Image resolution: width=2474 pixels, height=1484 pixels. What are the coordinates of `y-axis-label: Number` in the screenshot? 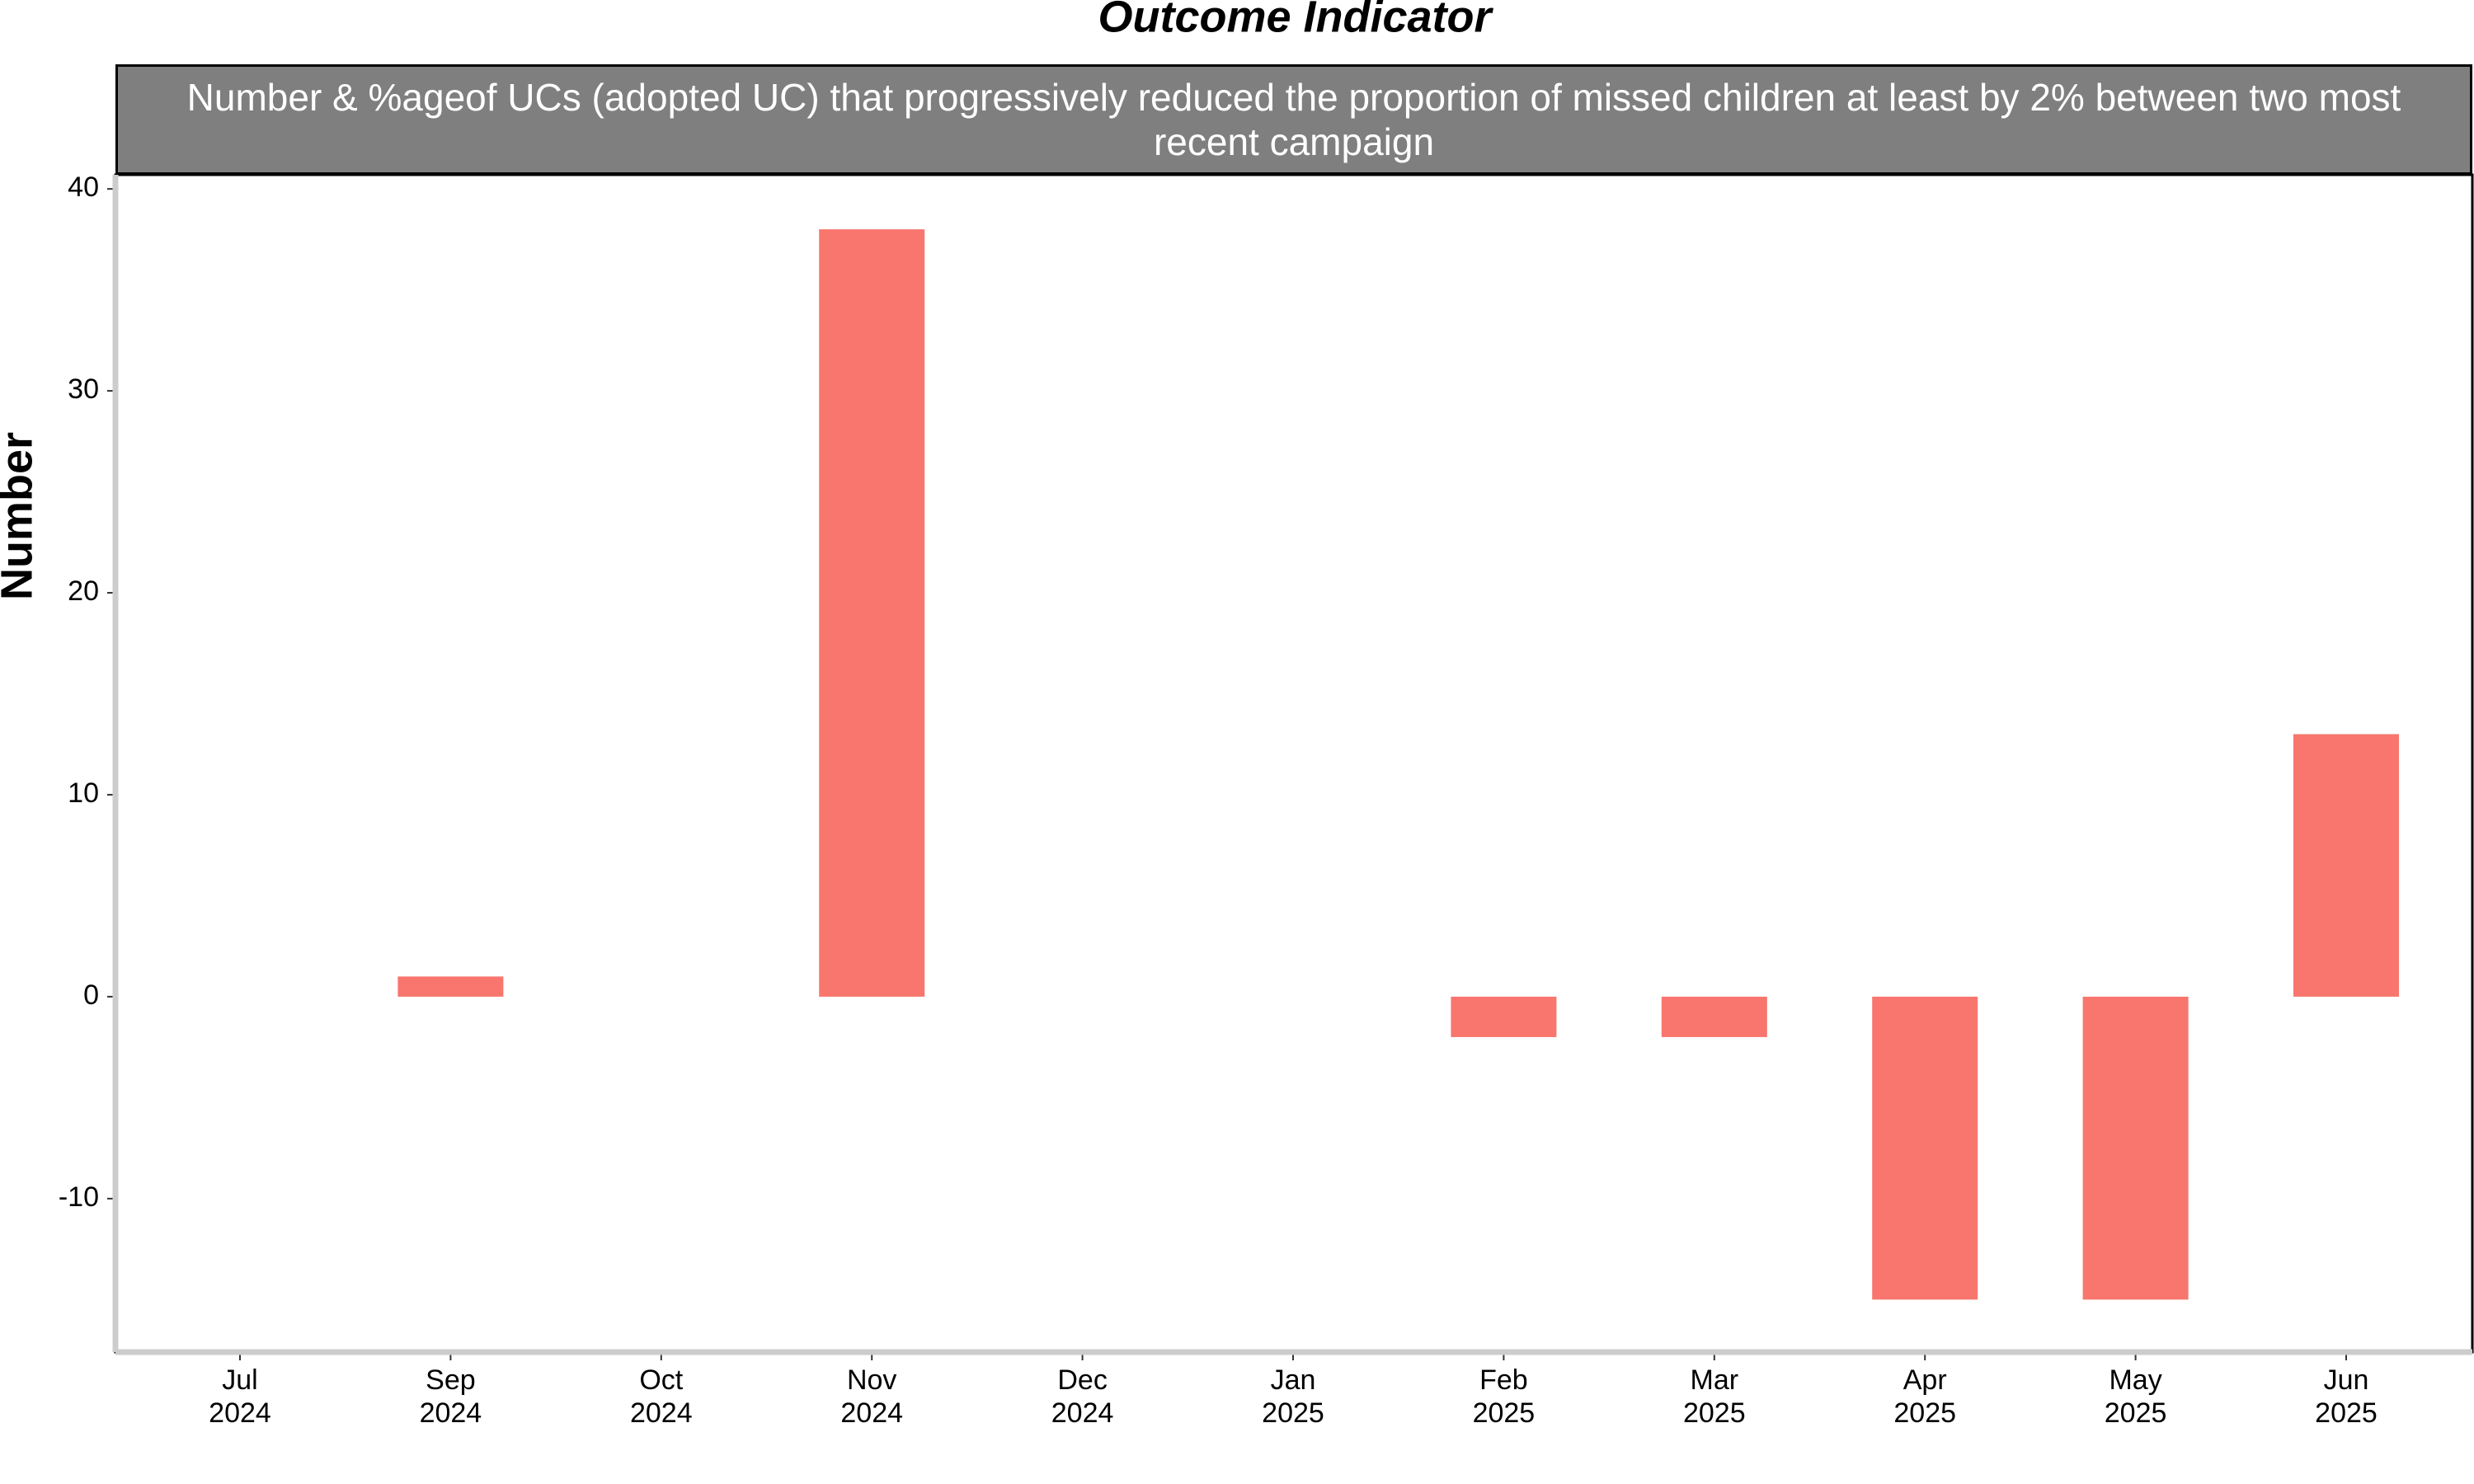 It's located at (20, 516).